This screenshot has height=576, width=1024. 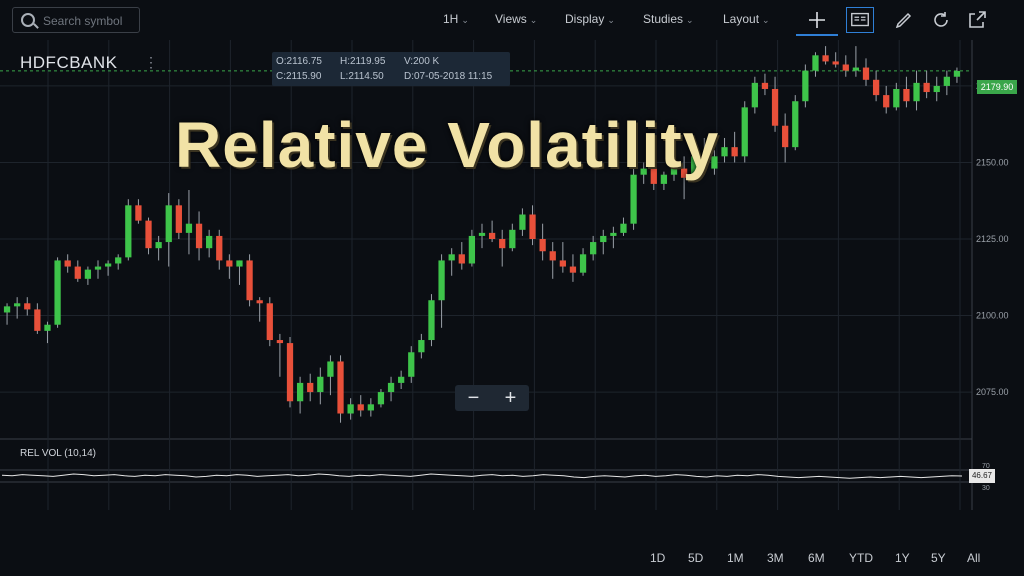 I want to click on compare-button, so click(x=860, y=20).